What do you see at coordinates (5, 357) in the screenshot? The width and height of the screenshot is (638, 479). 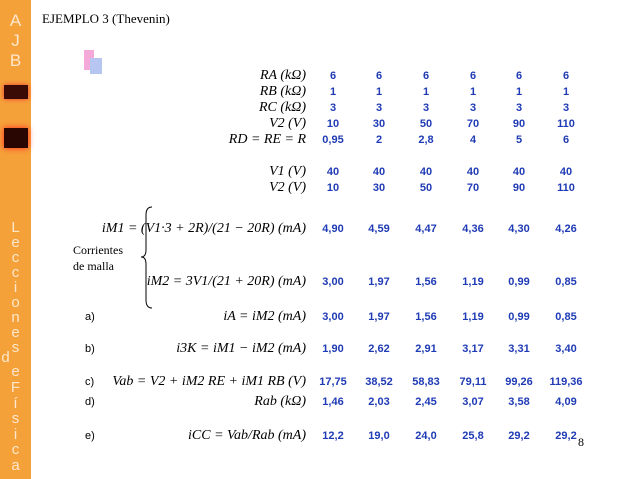 I see `sidebar-letter: d` at bounding box center [5, 357].